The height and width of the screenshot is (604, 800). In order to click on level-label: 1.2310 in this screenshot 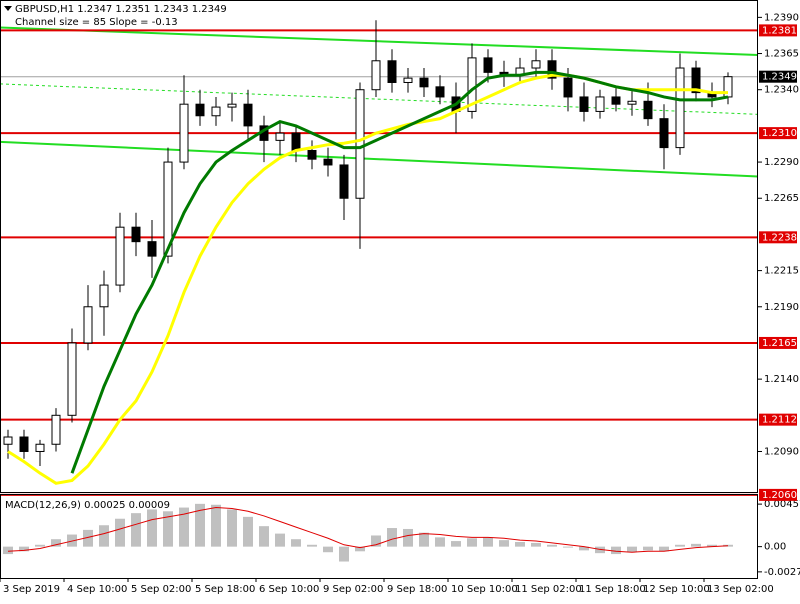, I will do `click(779, 133)`.